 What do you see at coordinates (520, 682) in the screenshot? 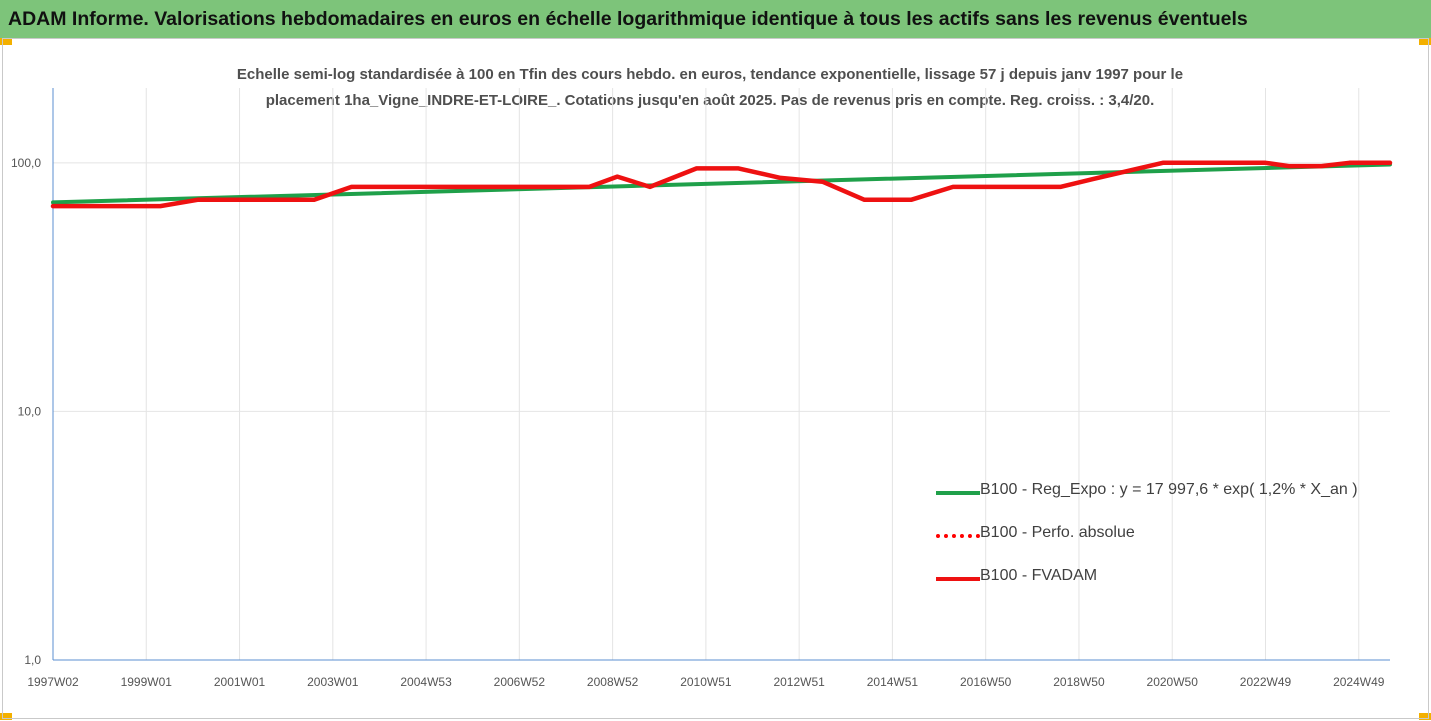
I see `x-tick-label-5: 2006W52` at bounding box center [520, 682].